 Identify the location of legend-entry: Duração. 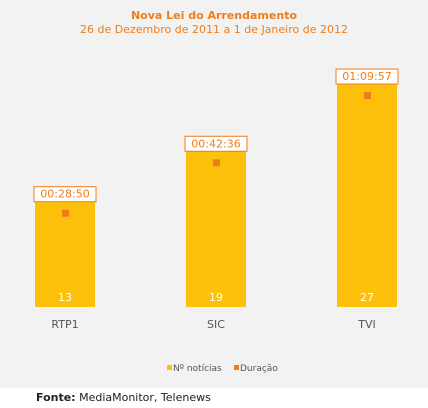
(259, 369).